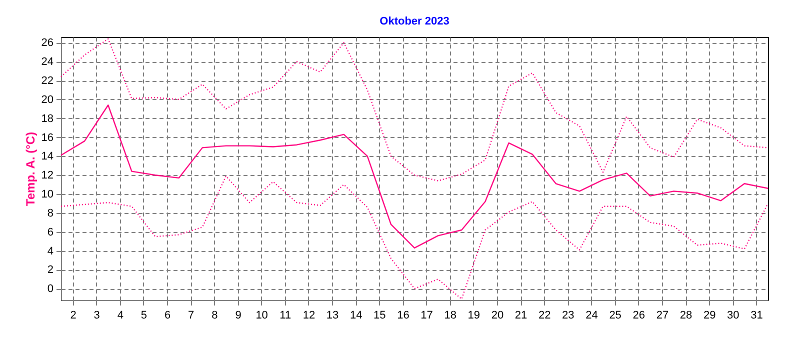 This screenshot has height=350, width=792. I want to click on y-tick-label: 4, so click(50, 251).